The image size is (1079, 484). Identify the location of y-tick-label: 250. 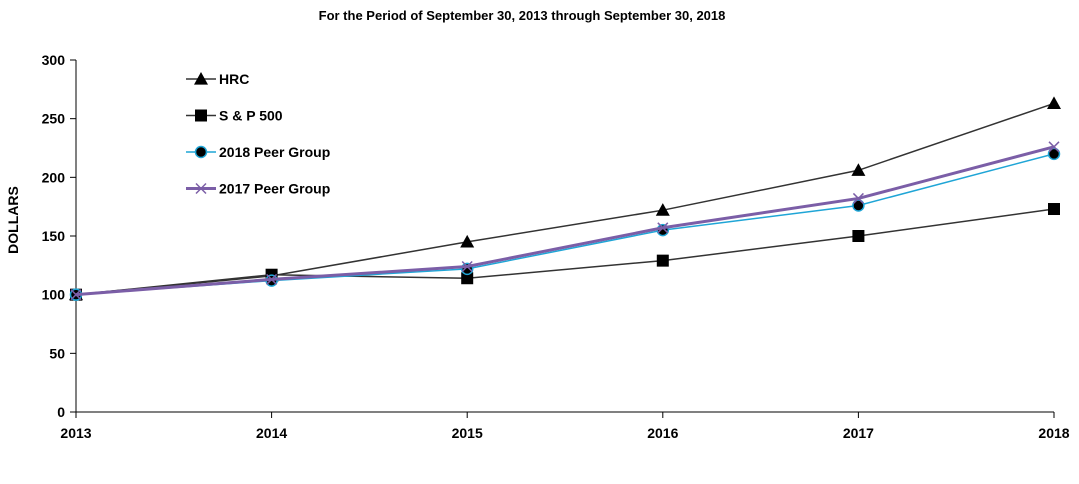
(54, 119).